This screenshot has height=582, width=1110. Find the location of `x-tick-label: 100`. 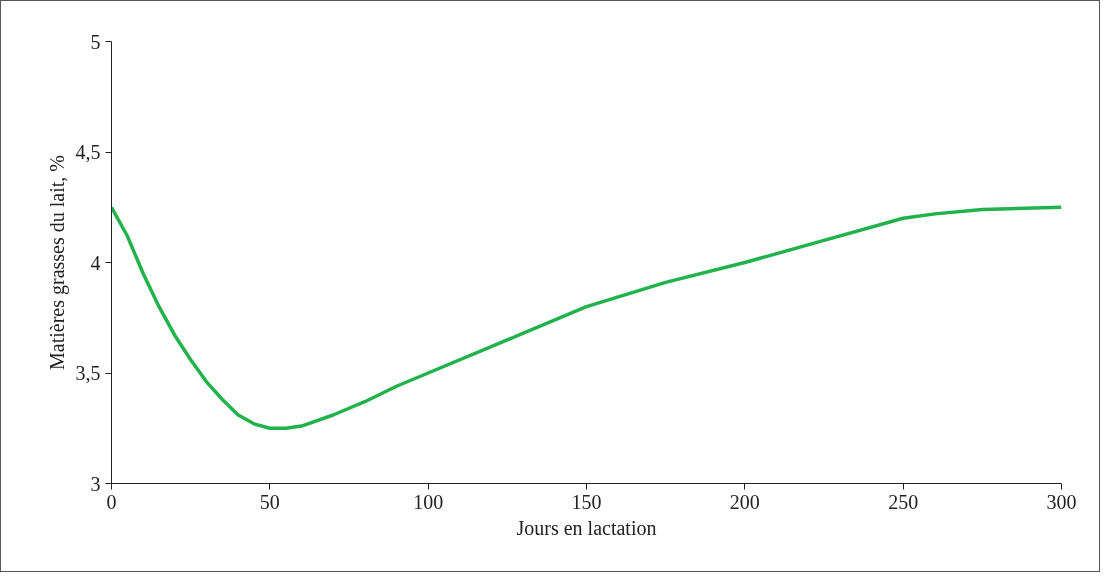

x-tick-label: 100 is located at coordinates (428, 501).